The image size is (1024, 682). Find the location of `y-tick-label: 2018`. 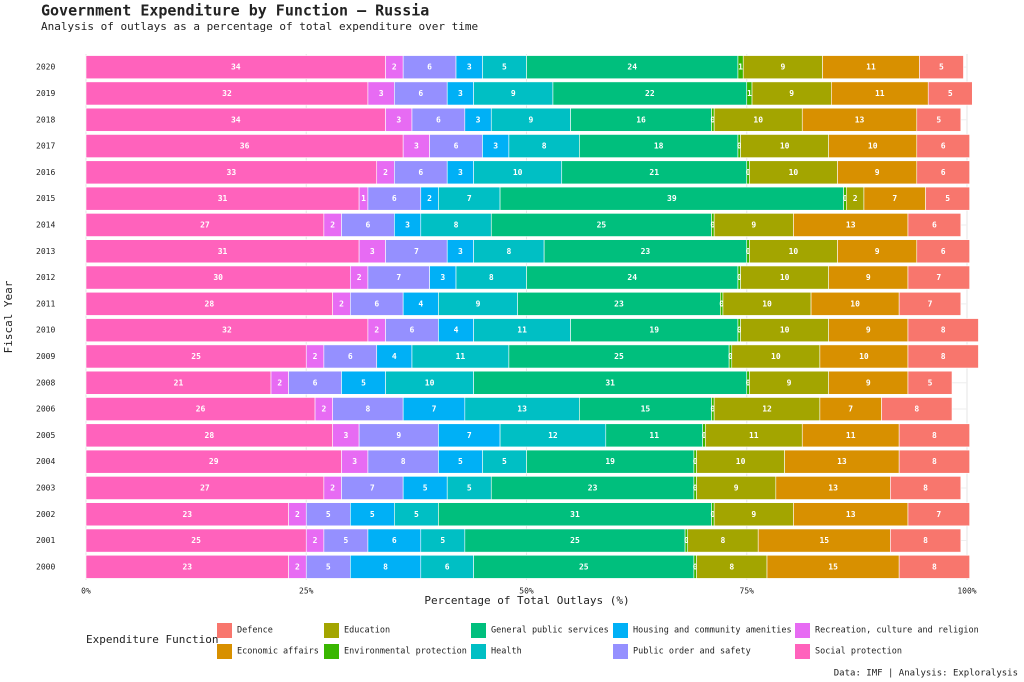

y-tick-label: 2018 is located at coordinates (45, 119).